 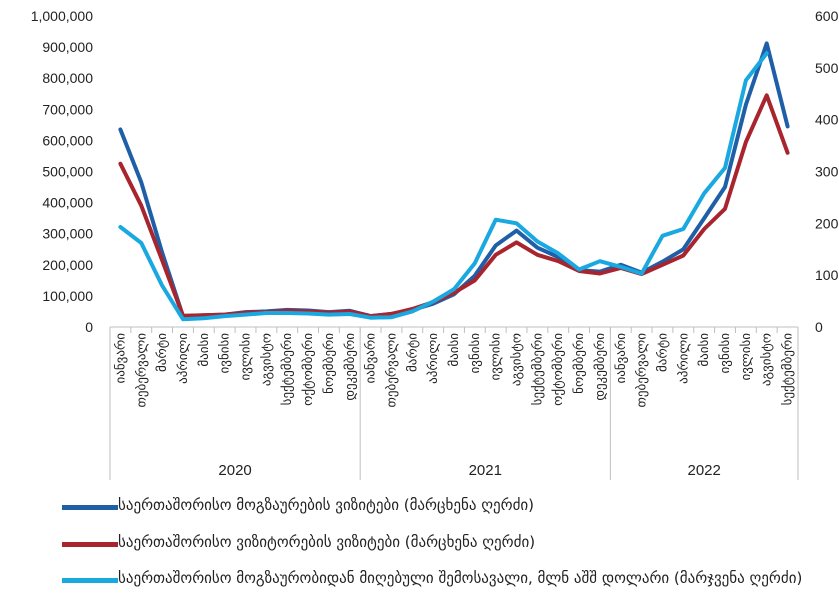 What do you see at coordinates (703, 470) in the screenshot?
I see `year-label: 2022` at bounding box center [703, 470].